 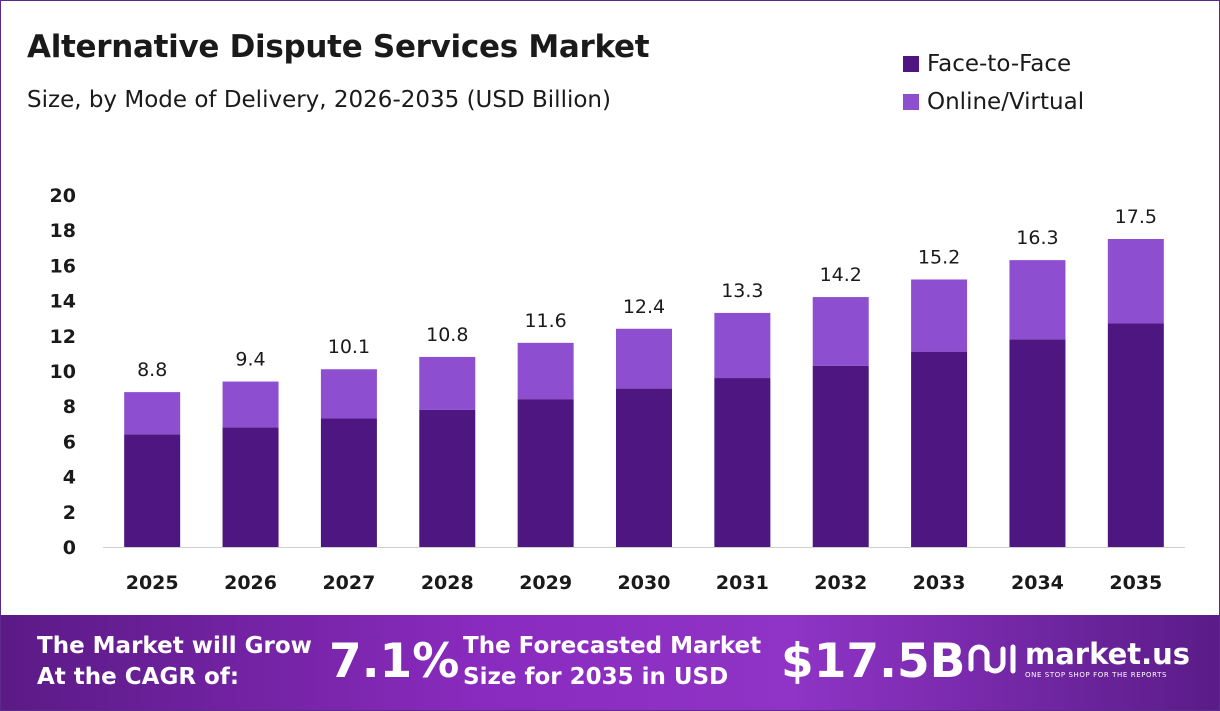 What do you see at coordinates (545, 321) in the screenshot?
I see `data-label-2029: 11.6` at bounding box center [545, 321].